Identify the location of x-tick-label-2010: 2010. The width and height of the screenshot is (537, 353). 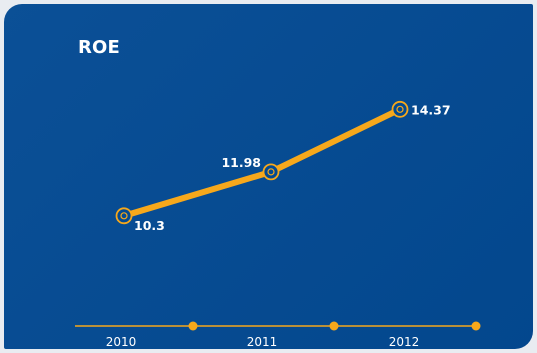
(121, 342).